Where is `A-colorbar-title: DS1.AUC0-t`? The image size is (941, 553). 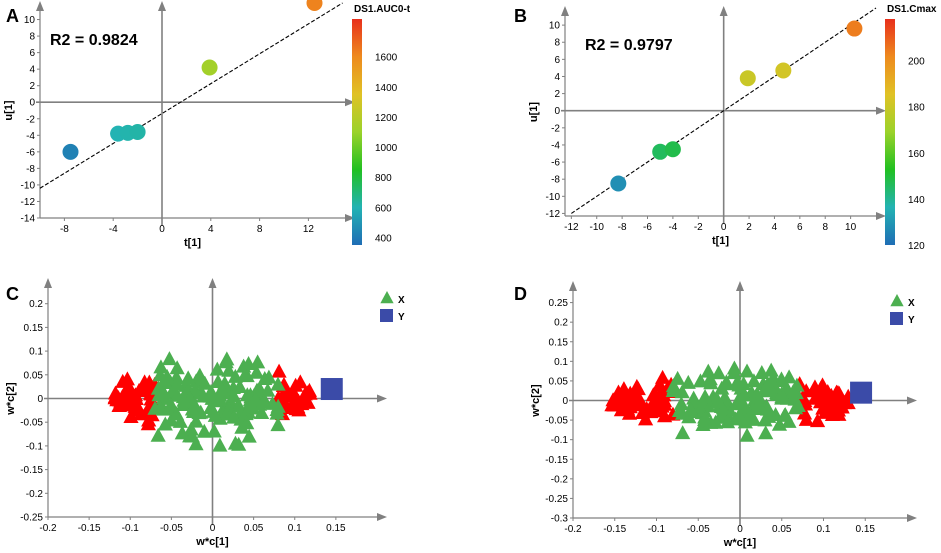 A-colorbar-title: DS1.AUC0-t is located at coordinates (382, 9).